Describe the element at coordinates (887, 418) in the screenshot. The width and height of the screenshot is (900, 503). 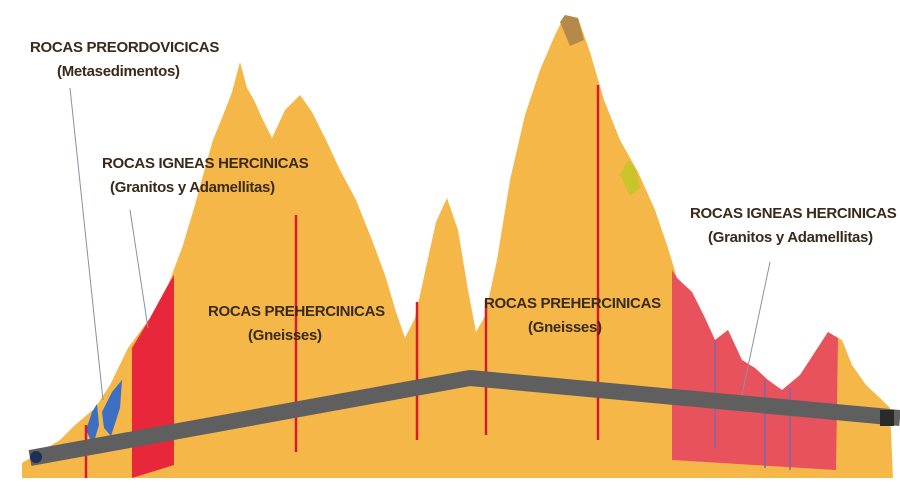
I see `tunnel-portal-east` at that location.